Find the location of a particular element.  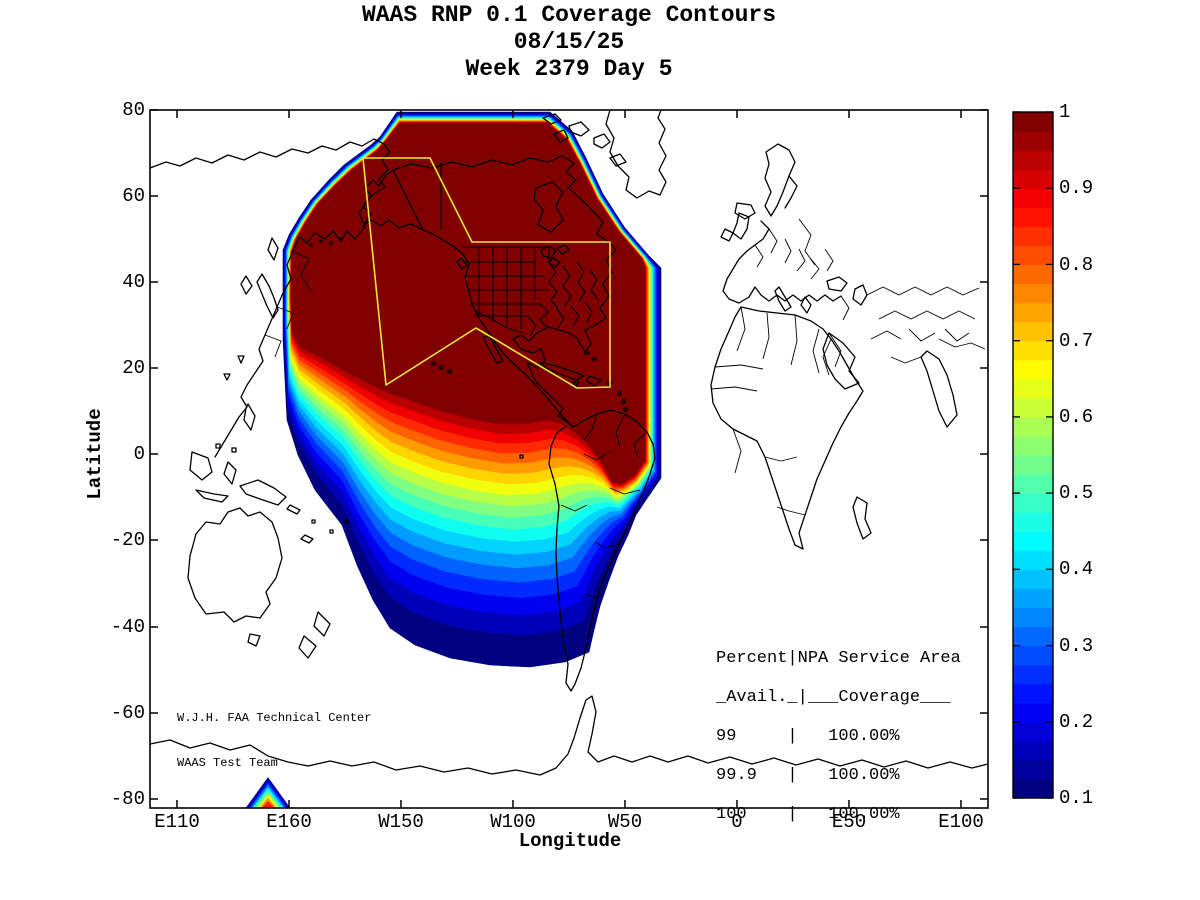

us-state-lines is located at coordinates (519, 249).